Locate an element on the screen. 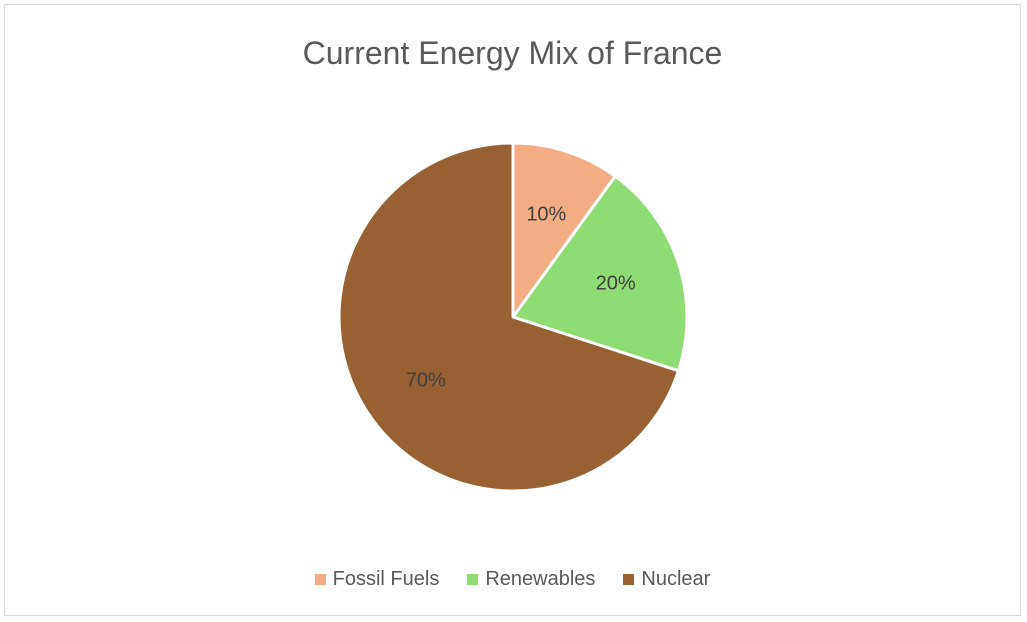 The image size is (1027, 622). pie-slice-fossil-fuels is located at coordinates (564, 230).